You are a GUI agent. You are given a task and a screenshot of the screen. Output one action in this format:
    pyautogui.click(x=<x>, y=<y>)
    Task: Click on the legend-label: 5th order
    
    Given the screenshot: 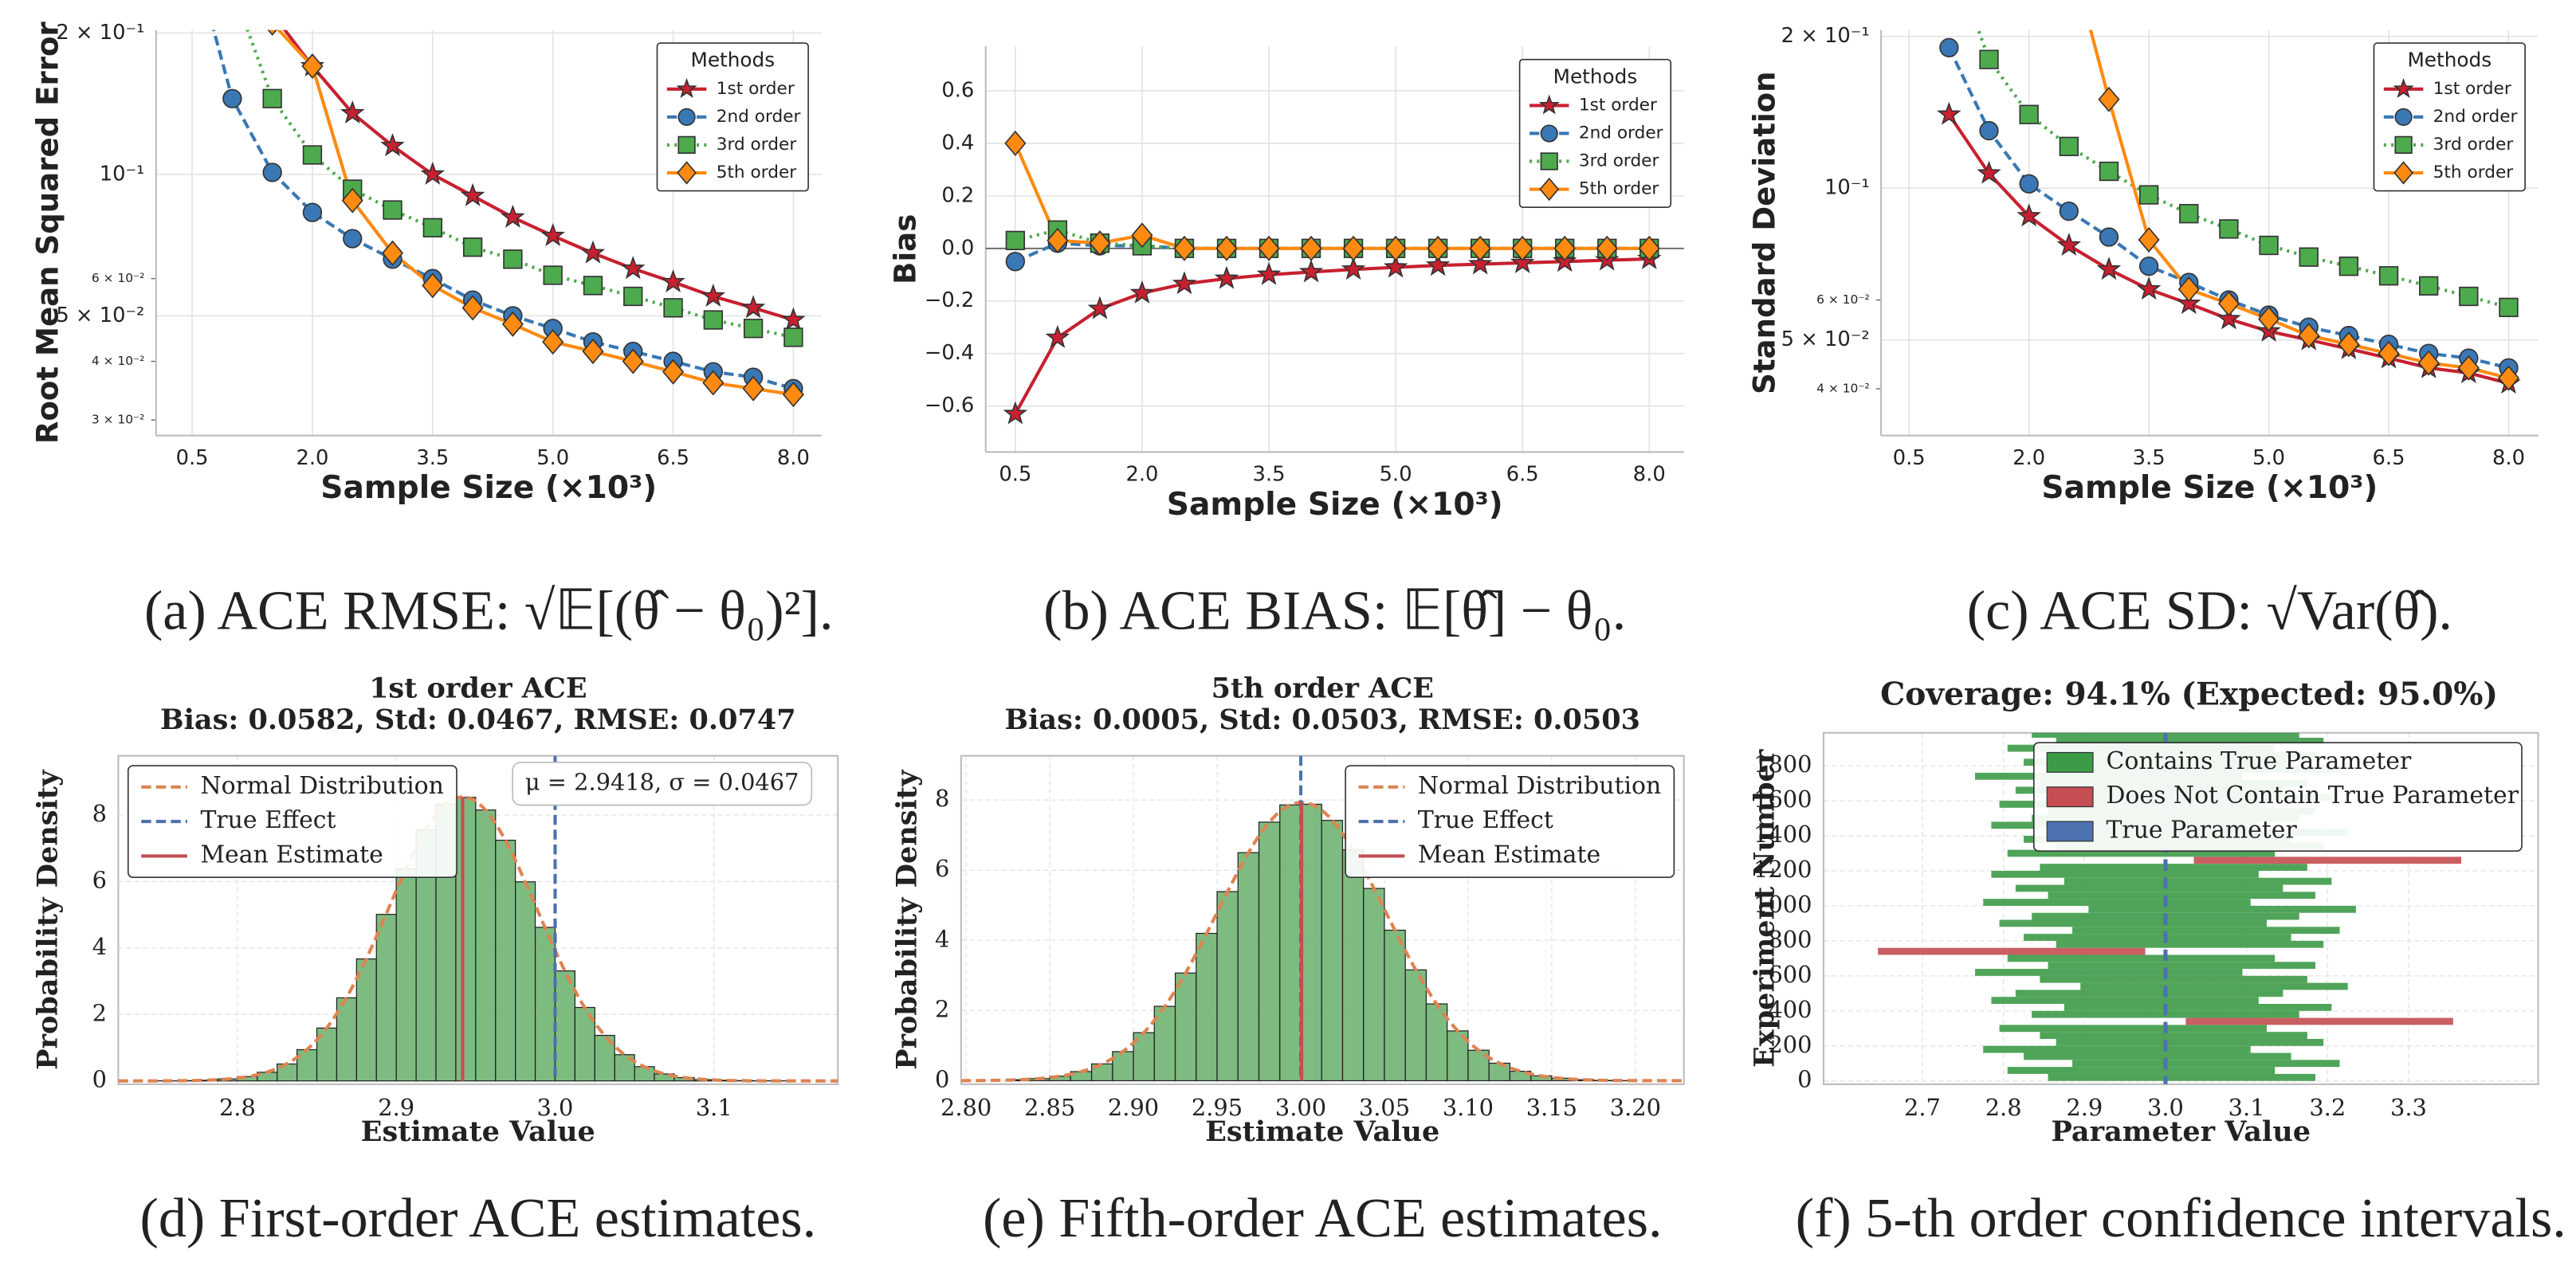 What is the action you would take?
    pyautogui.click(x=757, y=172)
    